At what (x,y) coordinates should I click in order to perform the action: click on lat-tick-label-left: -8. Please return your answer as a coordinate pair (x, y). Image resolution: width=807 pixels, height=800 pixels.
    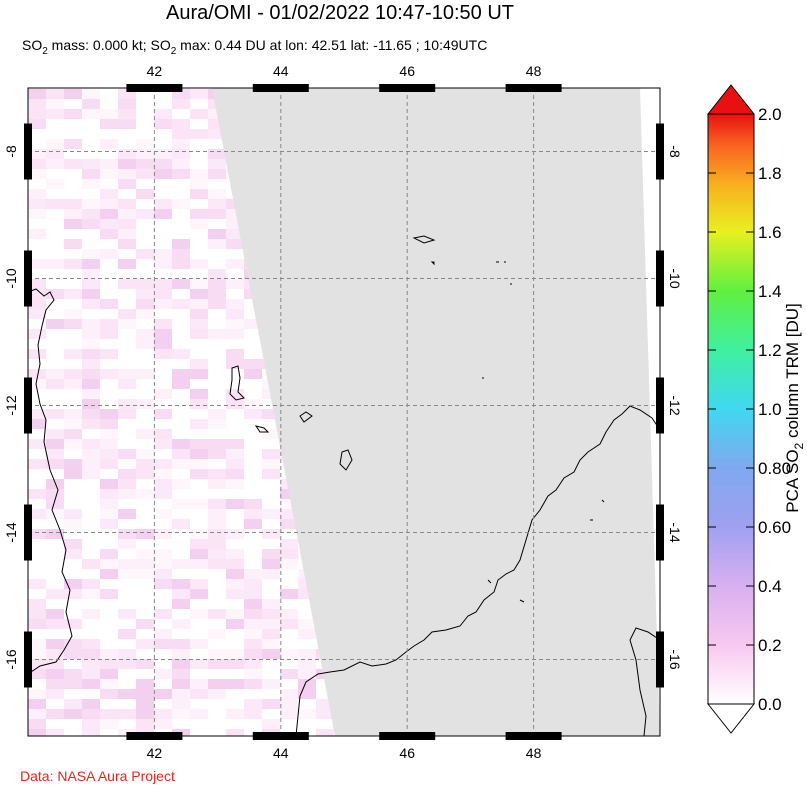
    Looking at the image, I should click on (11, 151).